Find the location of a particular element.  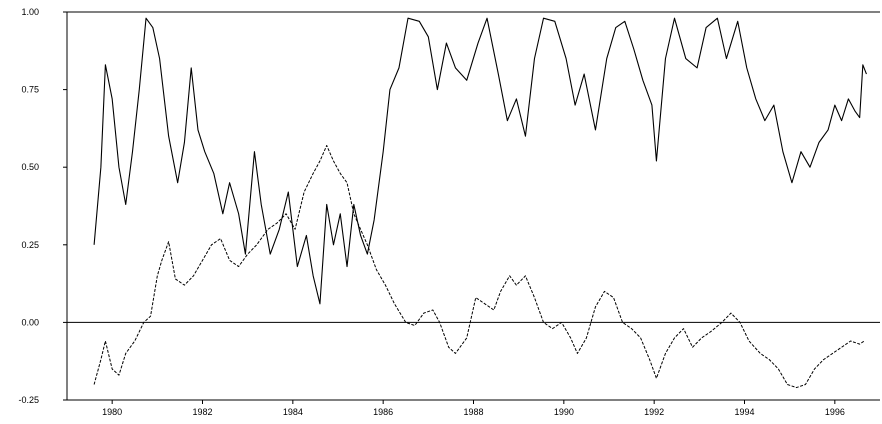

x-tick-label: 1996 is located at coordinates (835, 412).